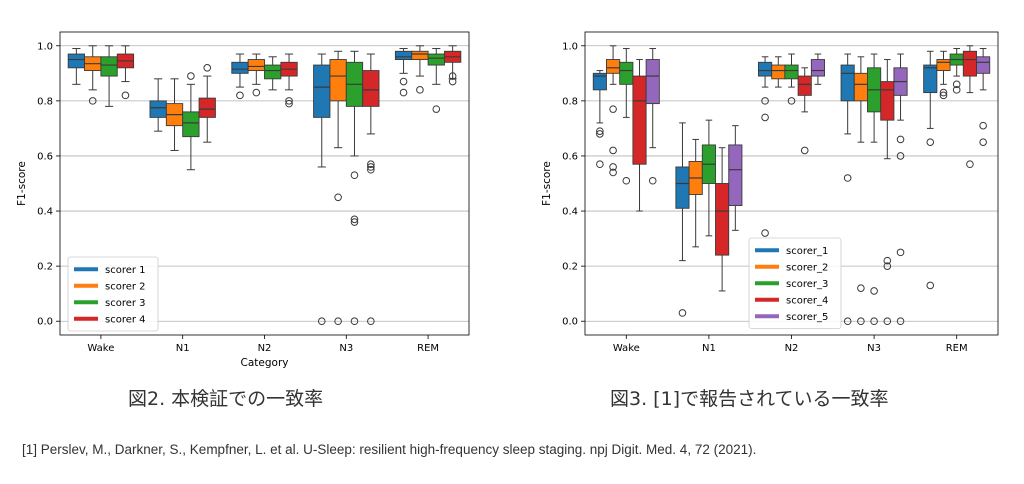  What do you see at coordinates (957, 348) in the screenshot?
I see `x-tick-label: REM` at bounding box center [957, 348].